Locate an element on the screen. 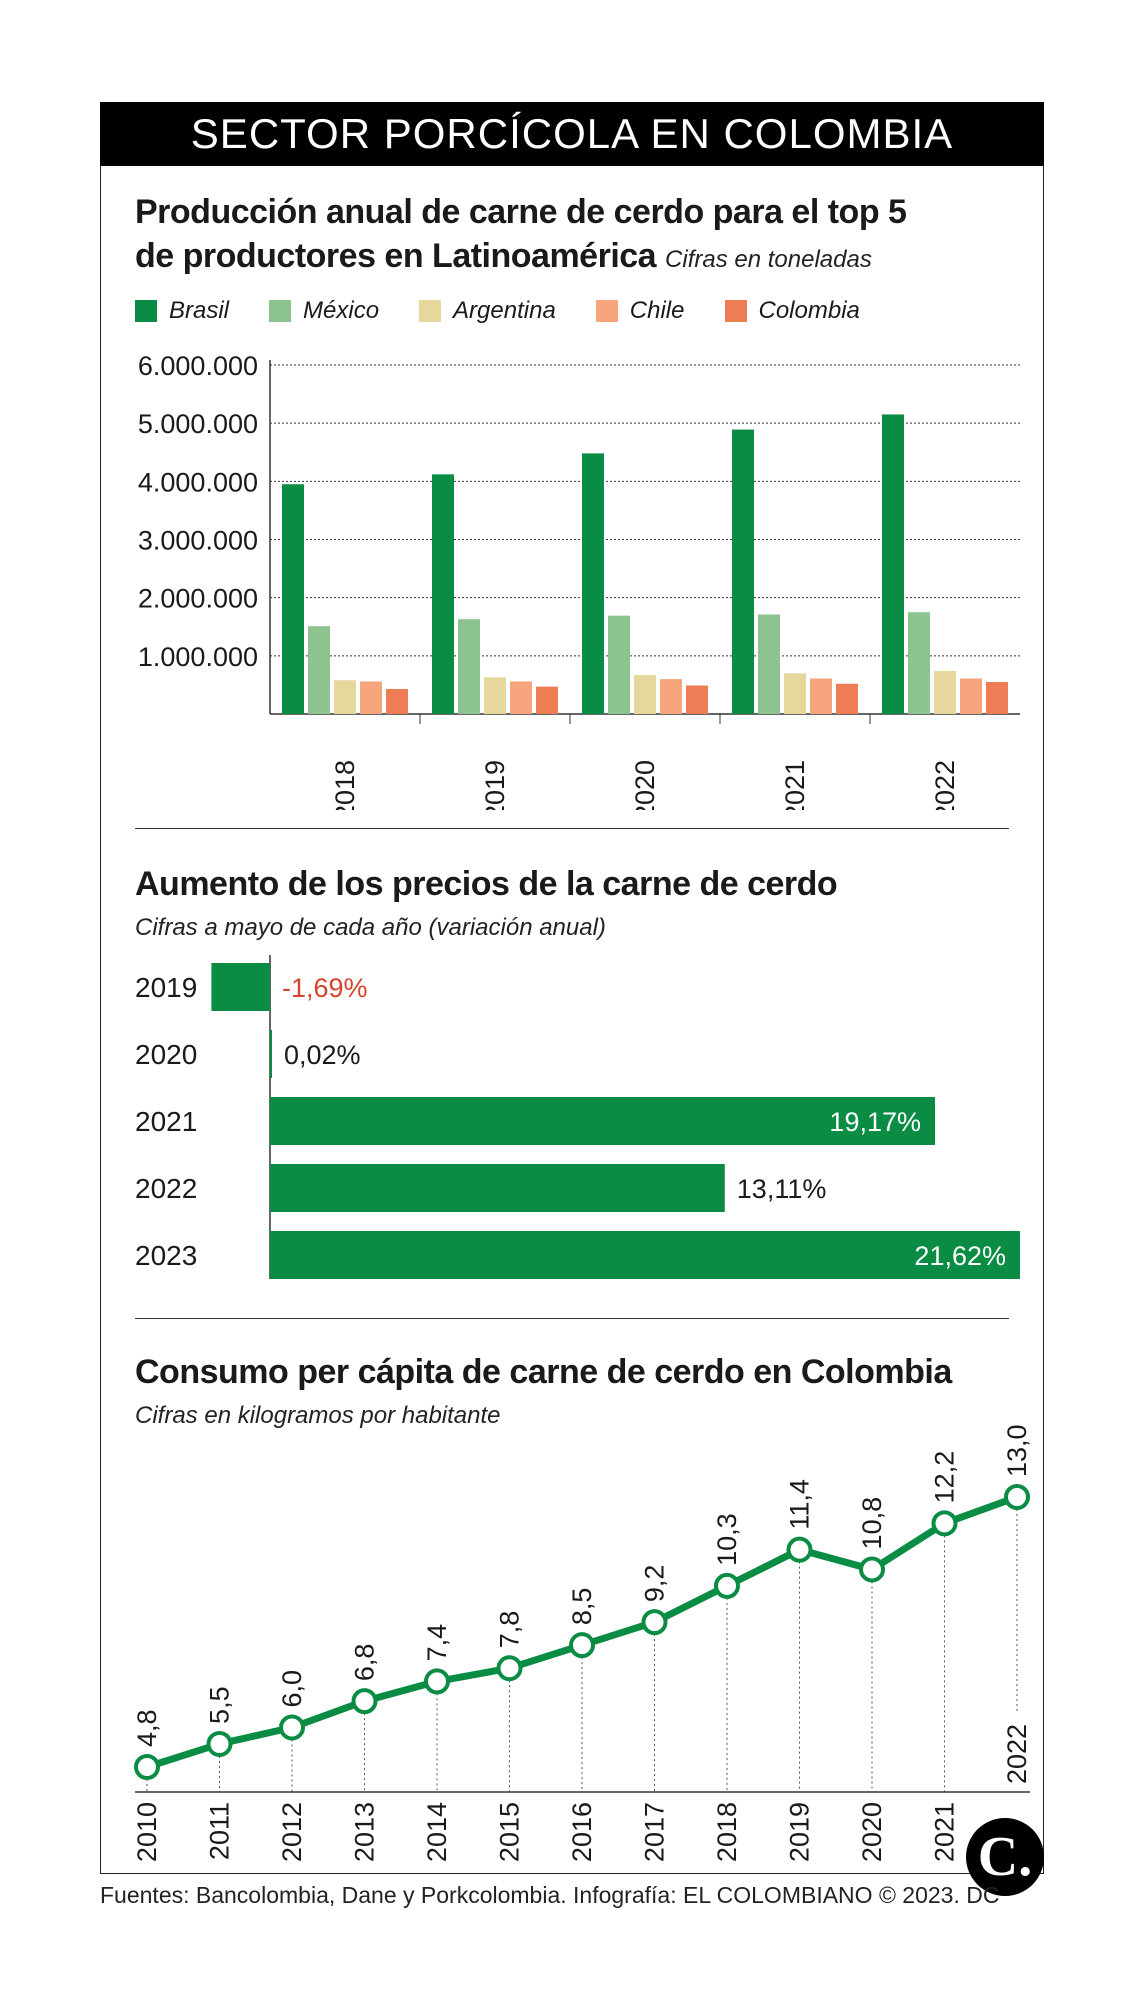 This screenshot has height=2000, width=1143. bar-colombia-2021 is located at coordinates (847, 698).